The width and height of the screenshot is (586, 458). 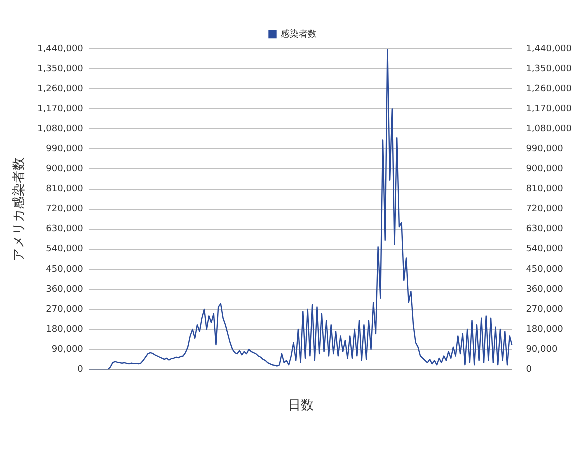 I want to click on y-tick-label: 1,440,000, so click(x=61, y=49).